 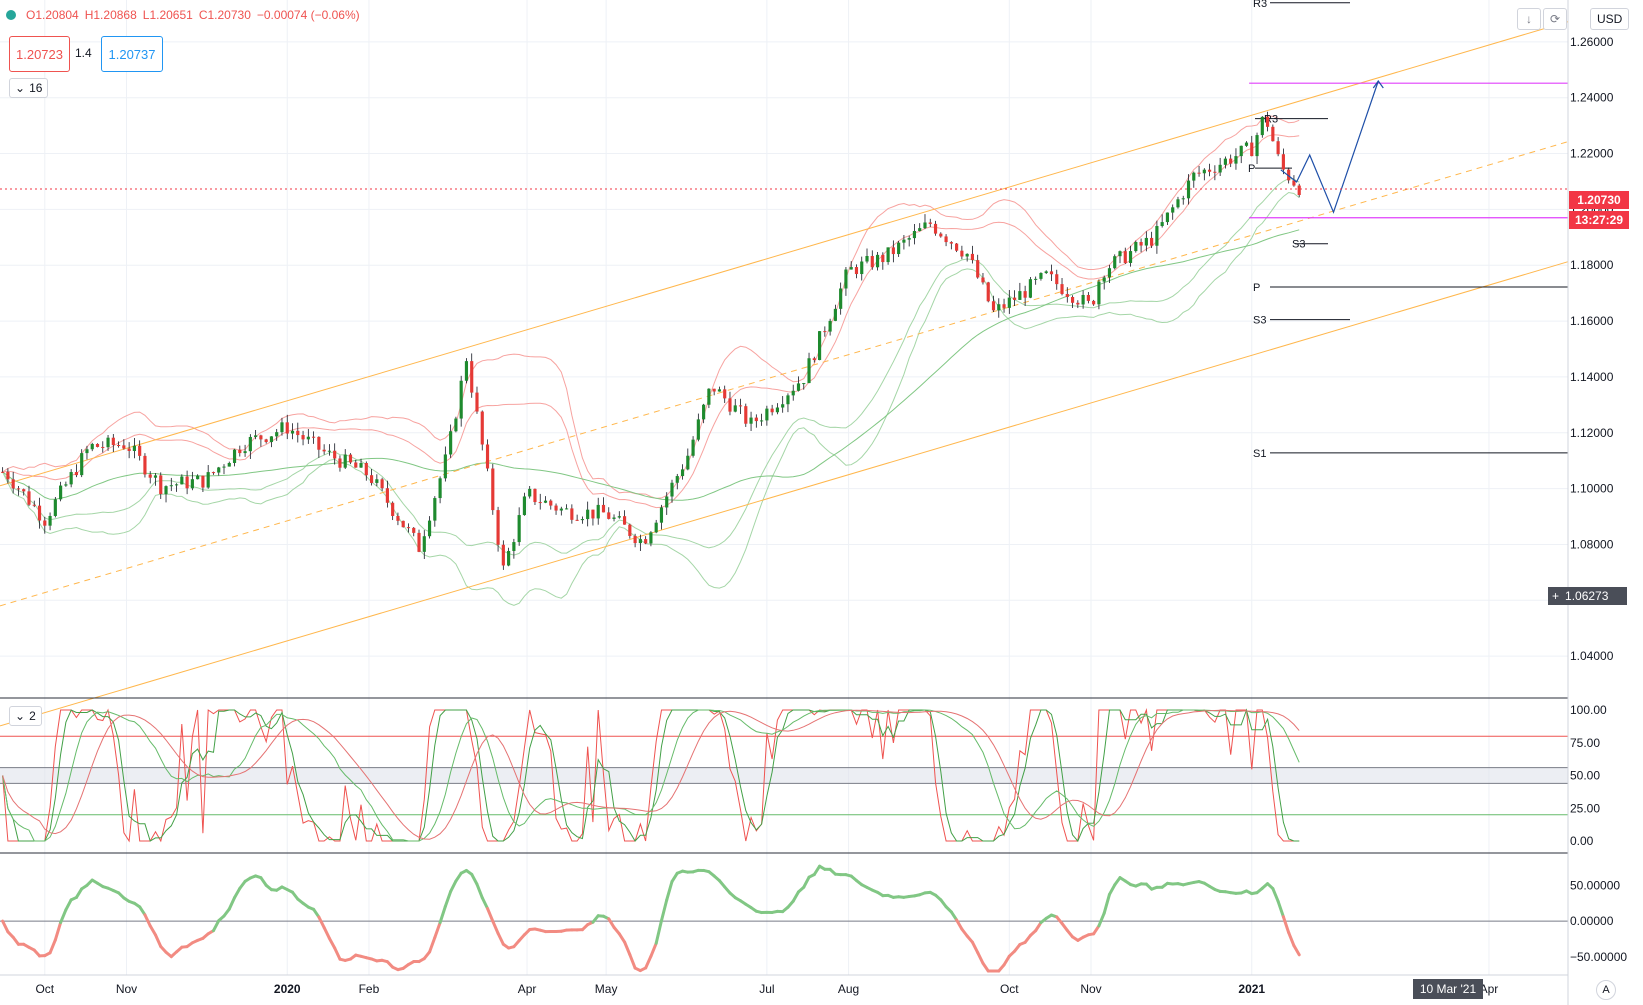 I want to click on oscillator-pane, so click(x=784, y=918).